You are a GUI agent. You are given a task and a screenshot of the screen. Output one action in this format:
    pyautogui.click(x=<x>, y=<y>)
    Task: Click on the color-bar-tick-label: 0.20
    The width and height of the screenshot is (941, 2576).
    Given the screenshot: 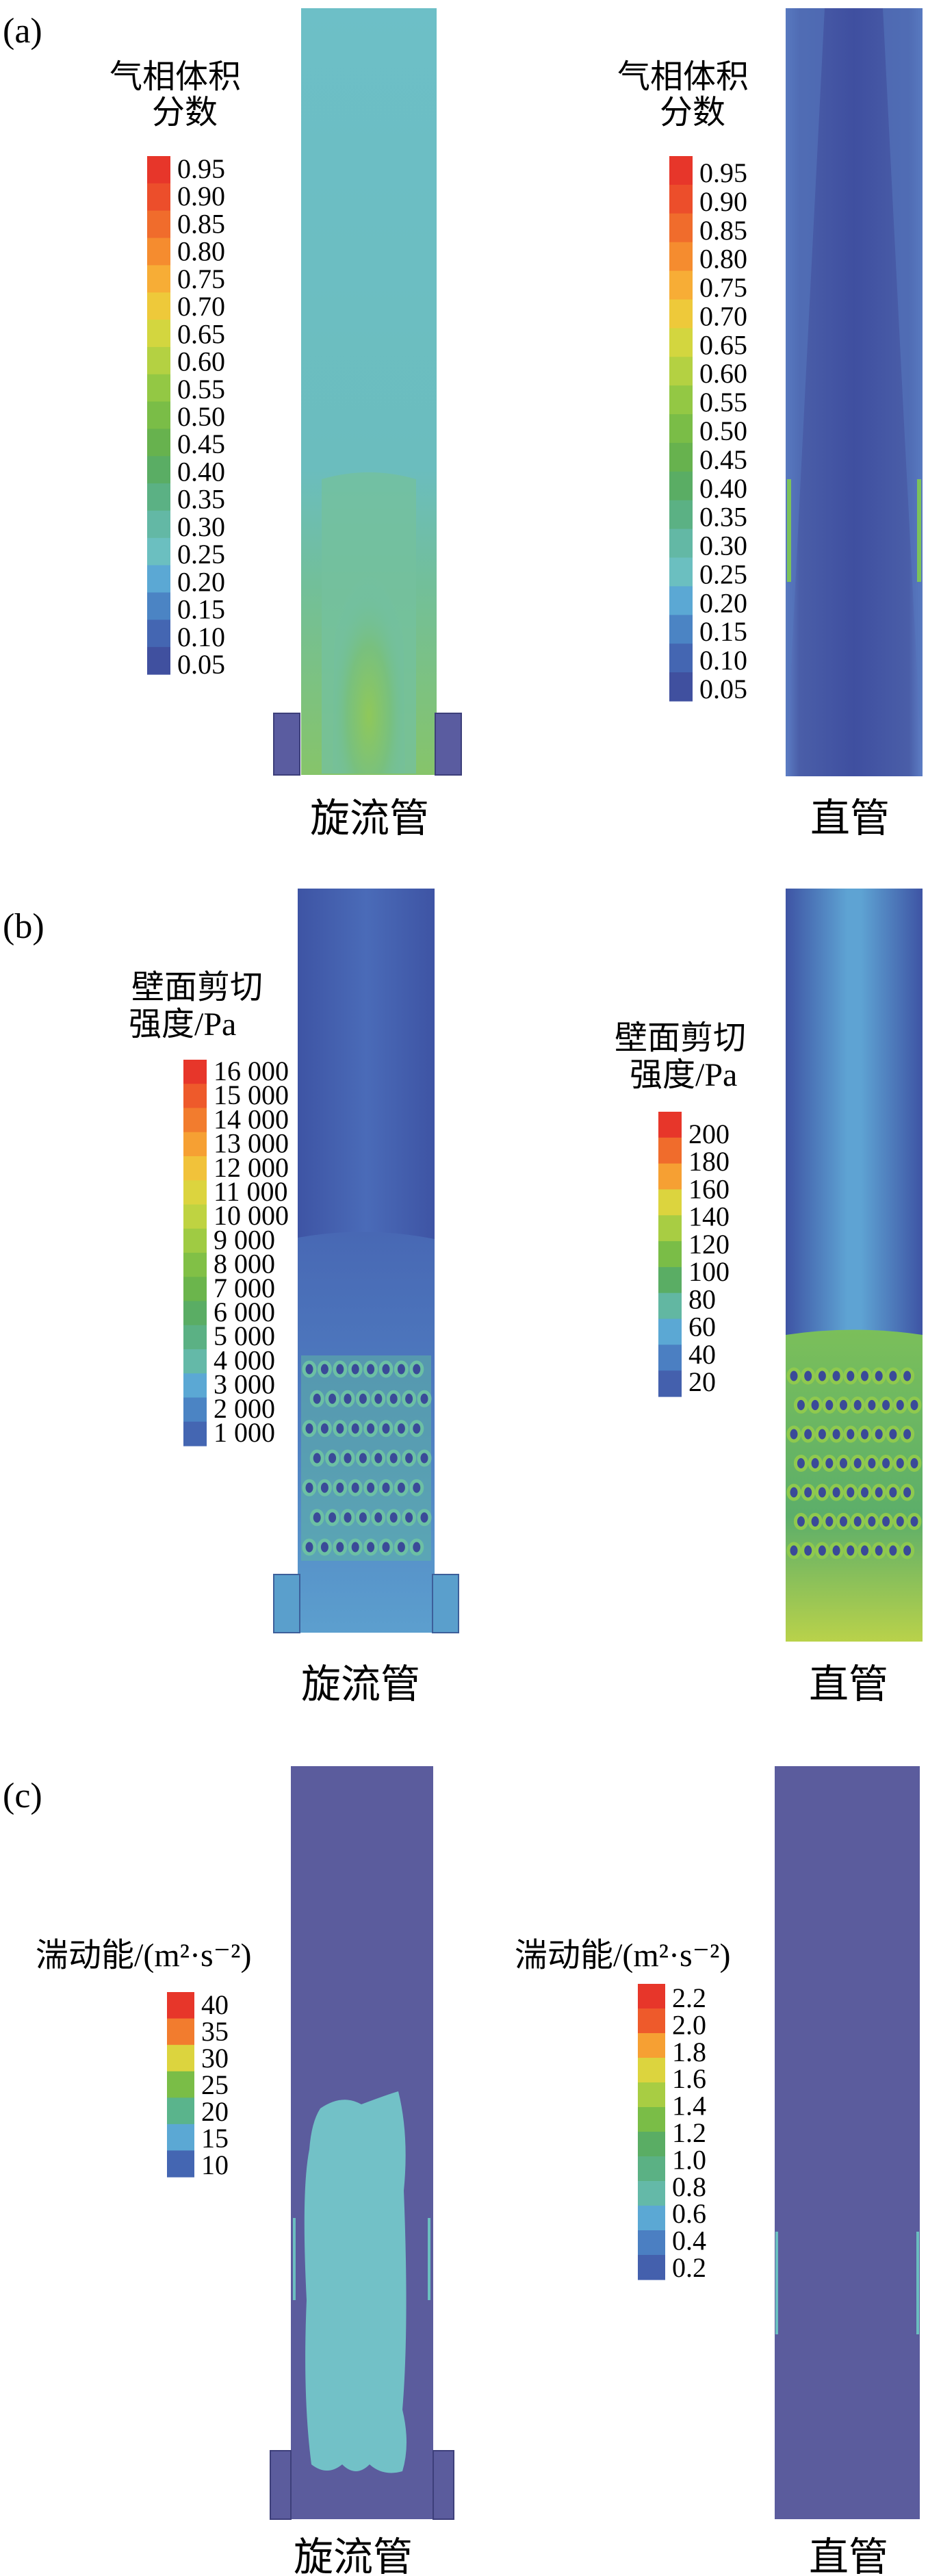 What is the action you would take?
    pyautogui.click(x=201, y=581)
    